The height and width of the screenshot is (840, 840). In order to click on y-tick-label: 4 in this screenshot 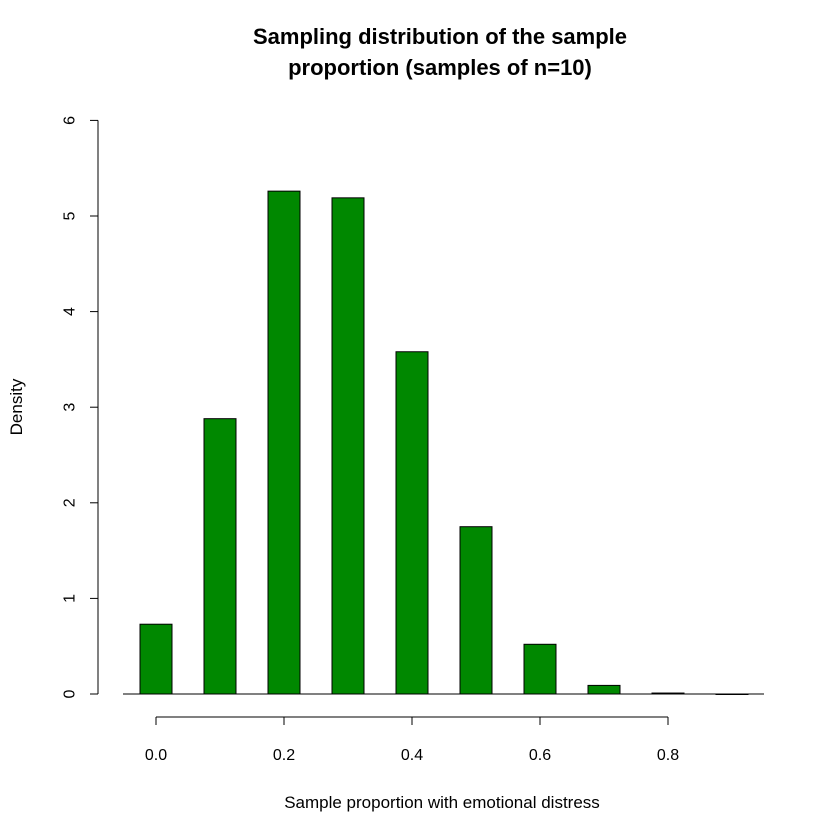, I will do `click(70, 311)`.